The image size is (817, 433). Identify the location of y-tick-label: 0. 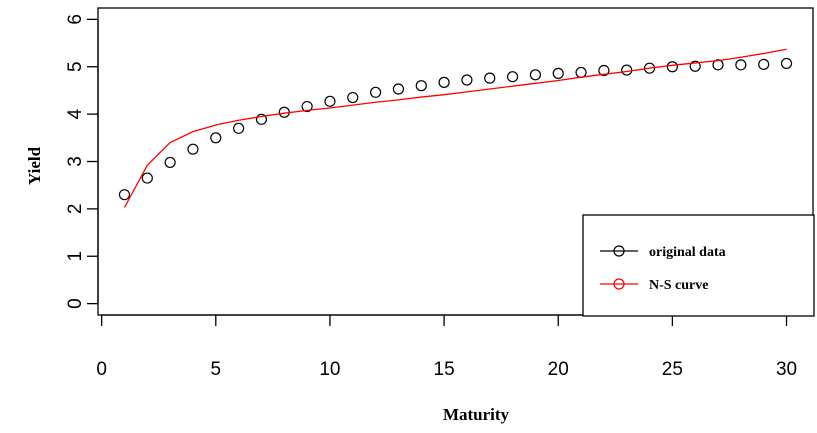
(75, 303).